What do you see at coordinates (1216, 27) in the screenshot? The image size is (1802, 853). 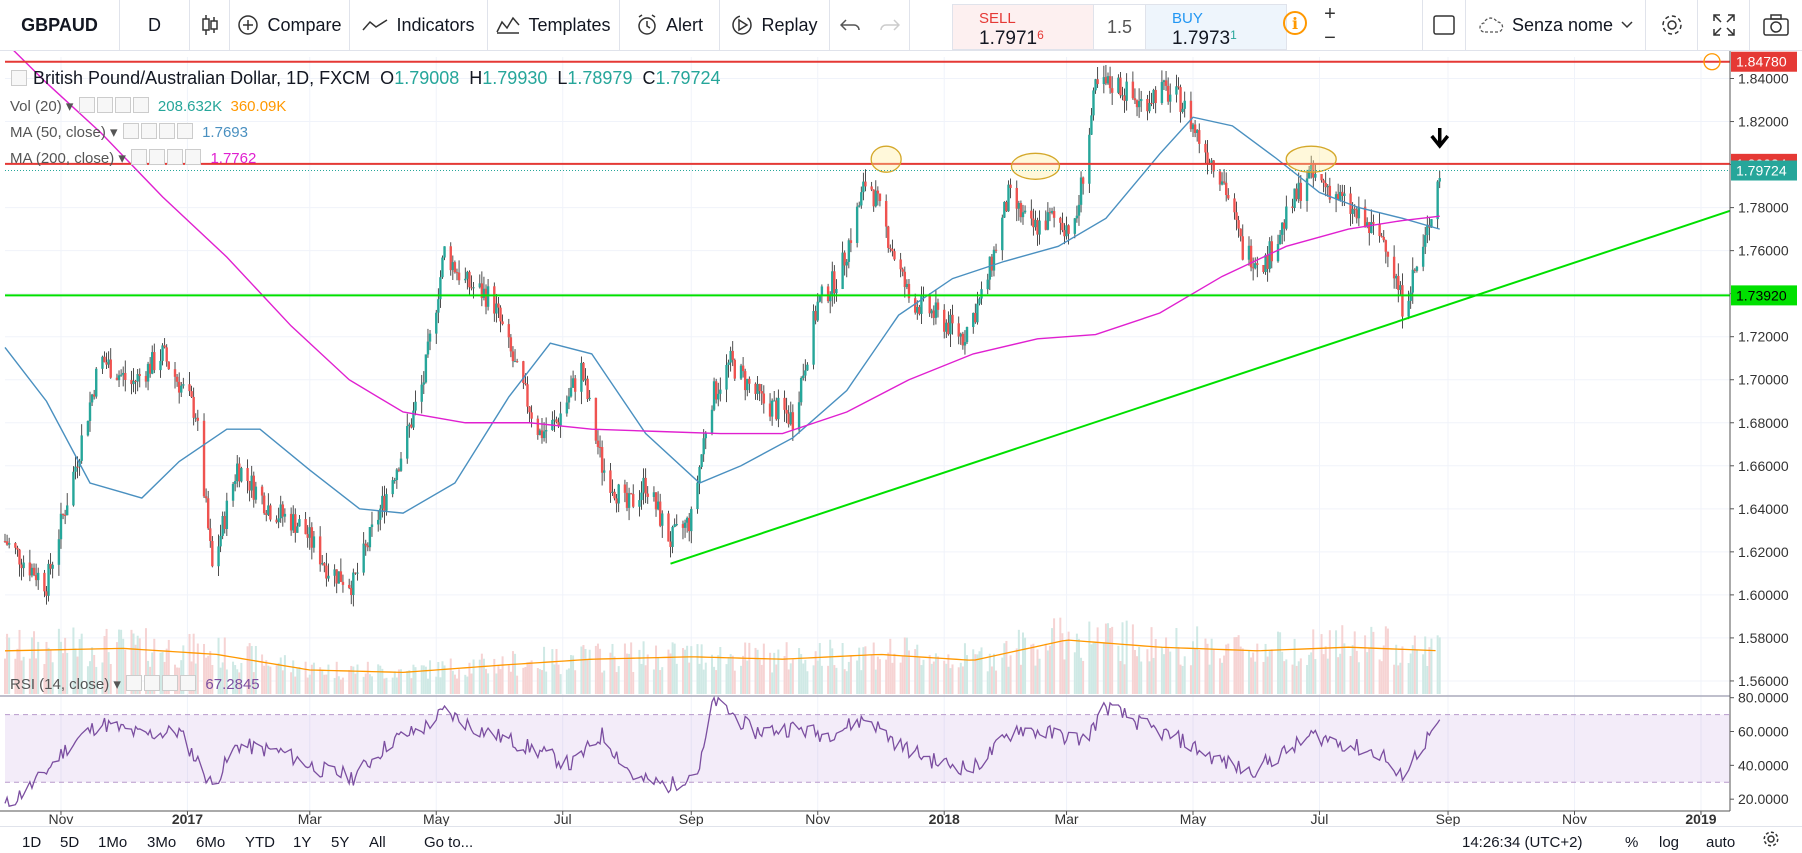 I see `buy-button: BUY 1.79731` at bounding box center [1216, 27].